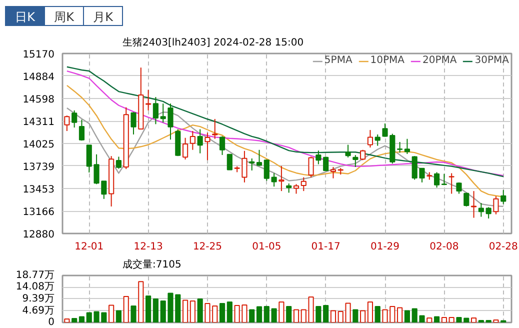 The width and height of the screenshot is (519, 328). Describe the element at coordinates (38, 190) in the screenshot. I see `y-tick-label: 13453` at that location.